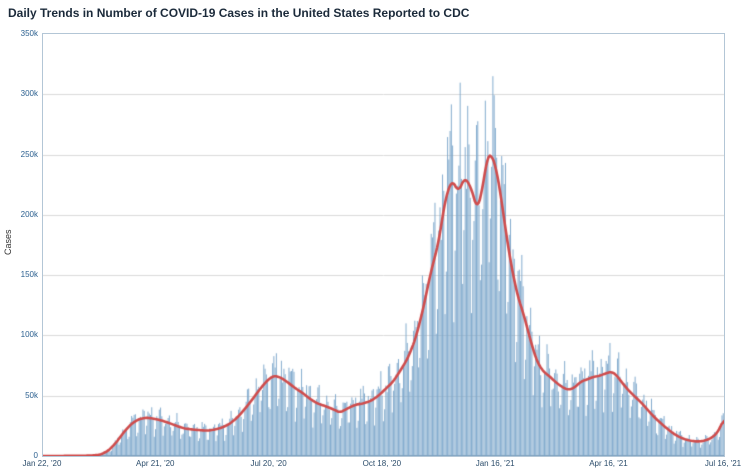  Describe the element at coordinates (35, 455) in the screenshot. I see `y-tick-label: 0` at that location.